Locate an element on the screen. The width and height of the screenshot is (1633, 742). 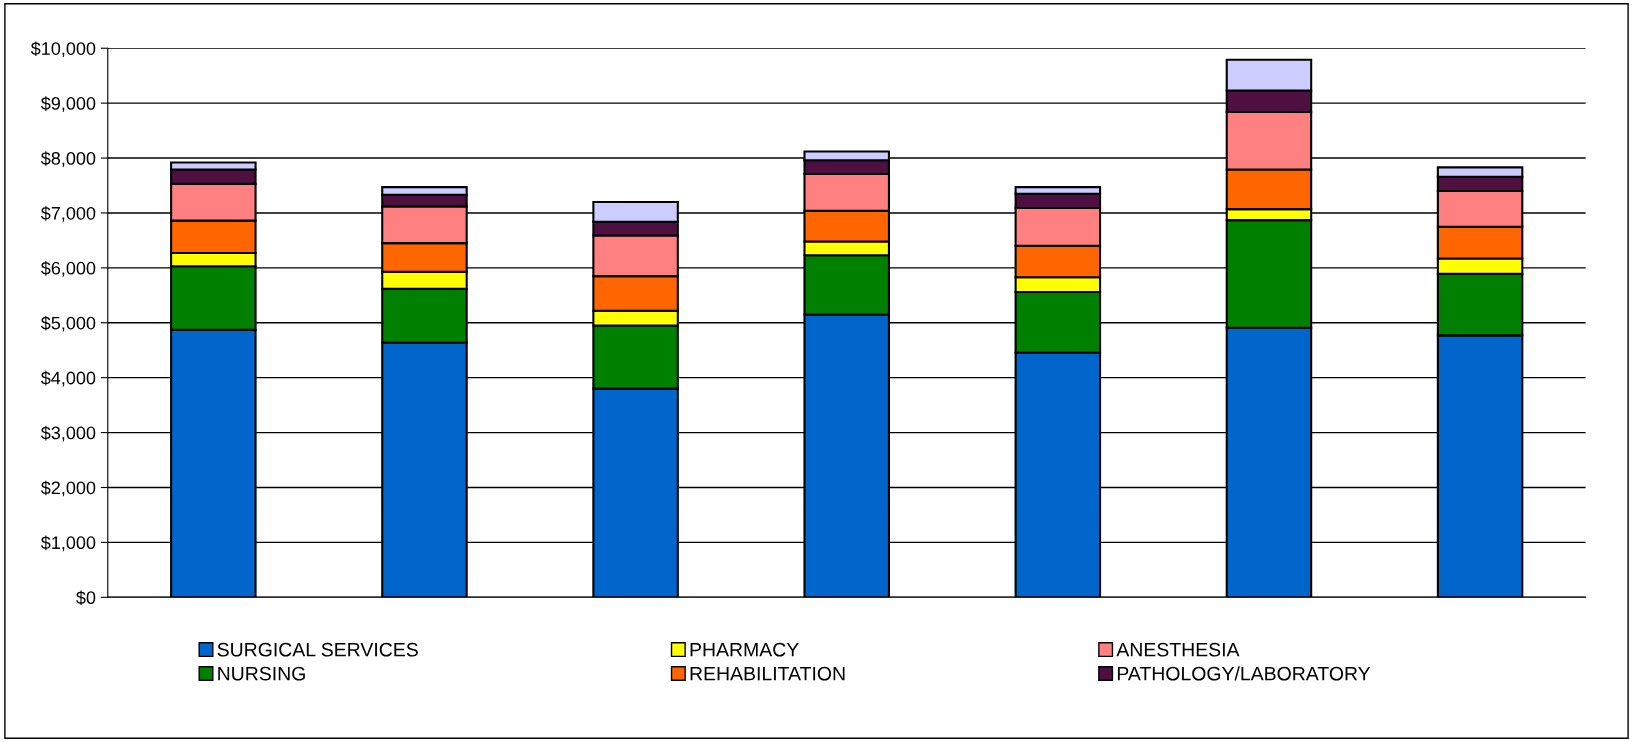
legend-label: PATHOLOGY/LABORATORY is located at coordinates (1244, 673).